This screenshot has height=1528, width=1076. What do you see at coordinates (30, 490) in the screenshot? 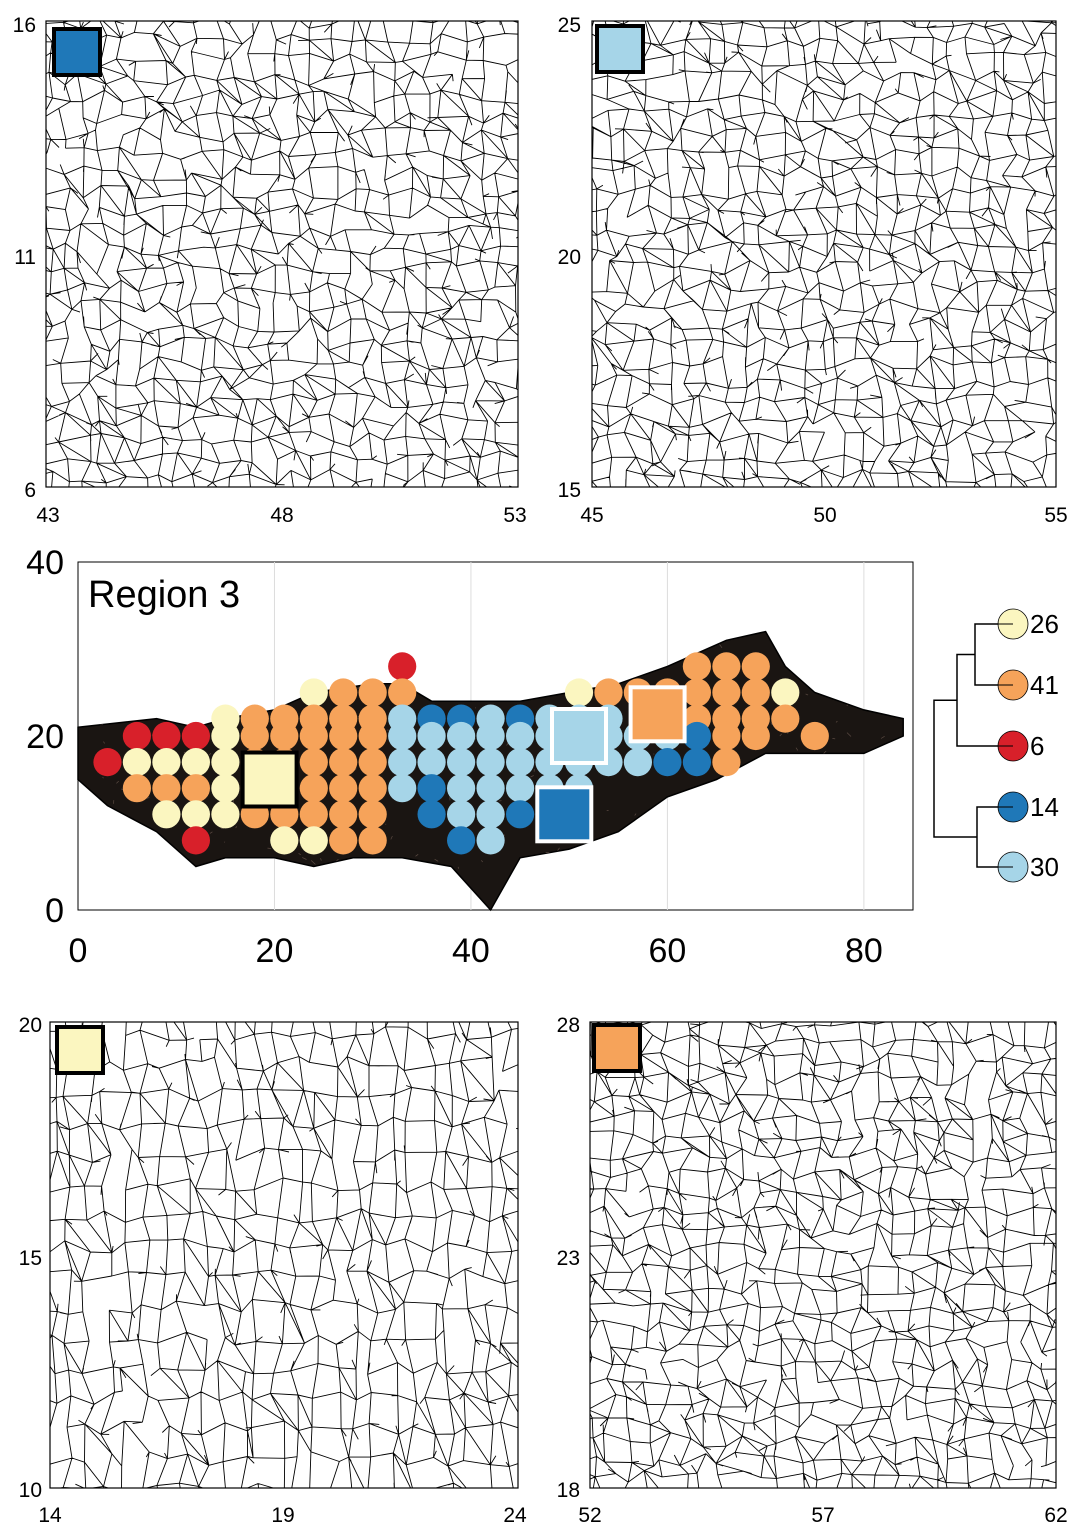
I see `y-tick-top-left-min: 6` at bounding box center [30, 490].